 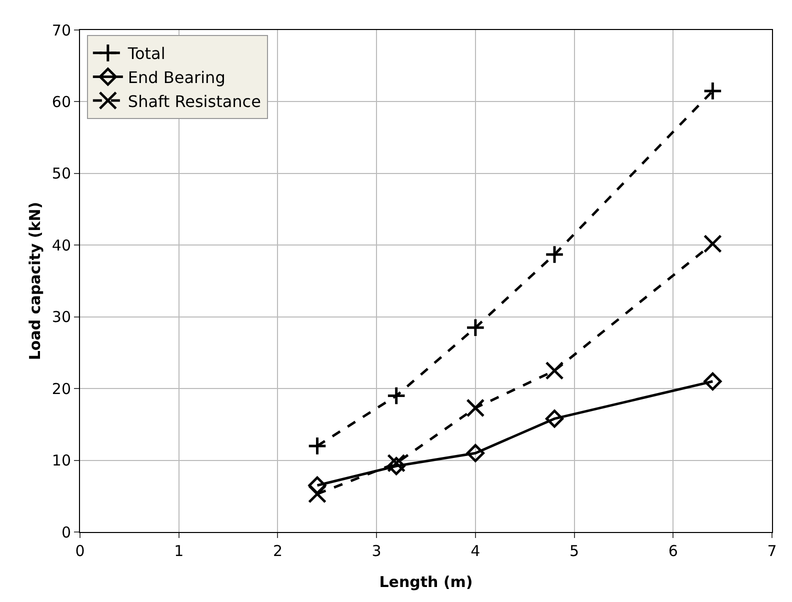 What do you see at coordinates (772, 551) in the screenshot?
I see `x-tick-label: 7` at bounding box center [772, 551].